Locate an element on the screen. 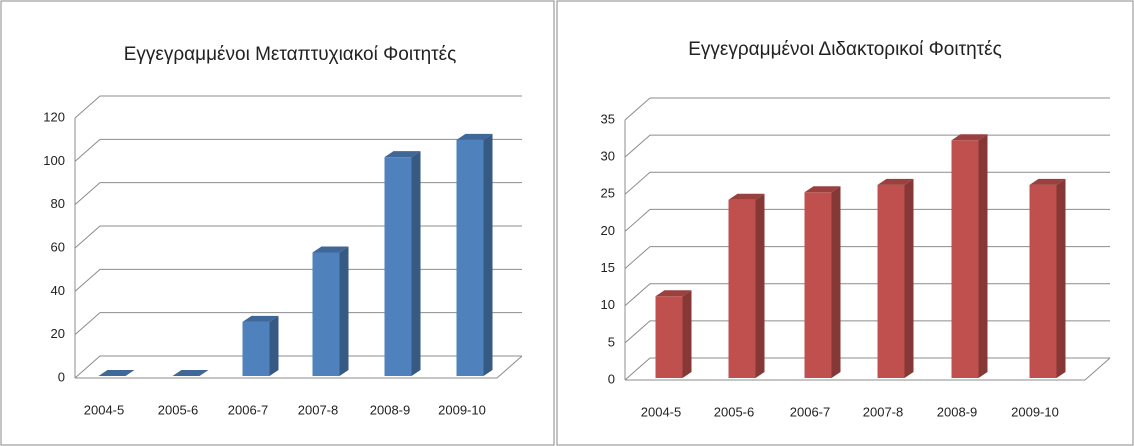  chart-title: Εγγεγραμμένοι Διδακτορικοί Φοιτητές is located at coordinates (845, 49).